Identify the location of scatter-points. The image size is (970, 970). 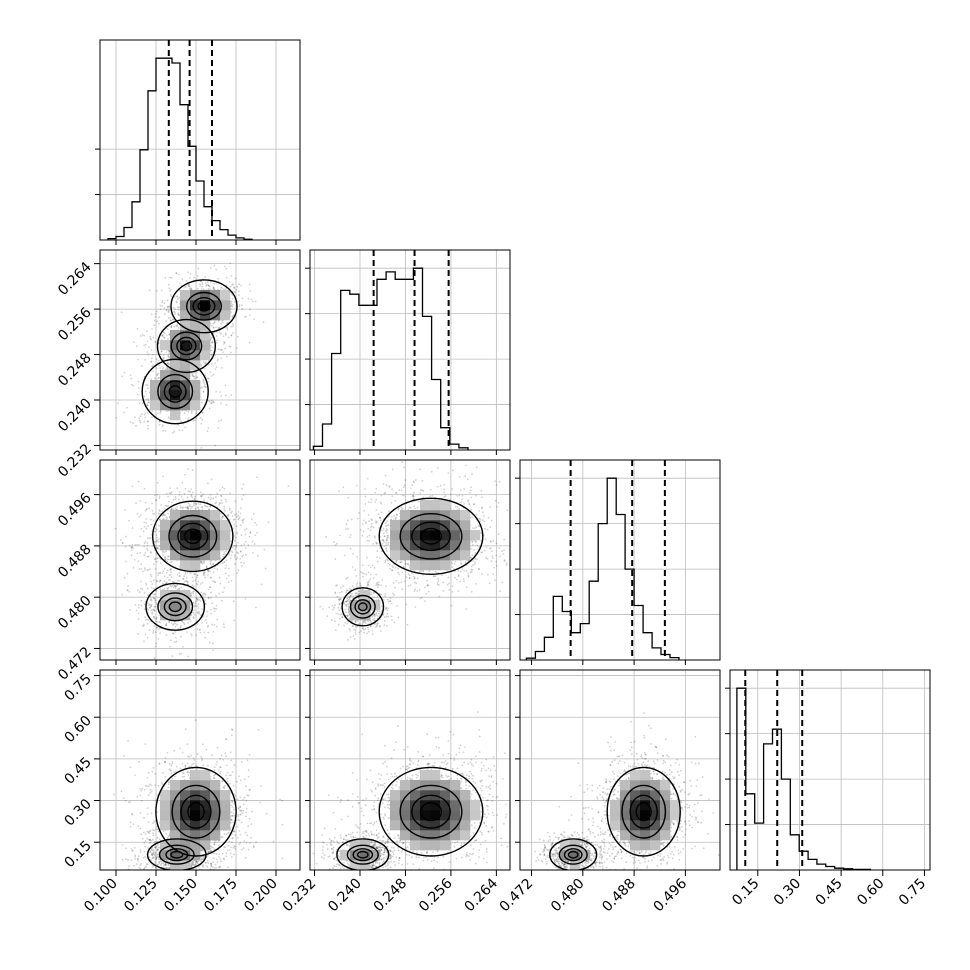
(202, 564).